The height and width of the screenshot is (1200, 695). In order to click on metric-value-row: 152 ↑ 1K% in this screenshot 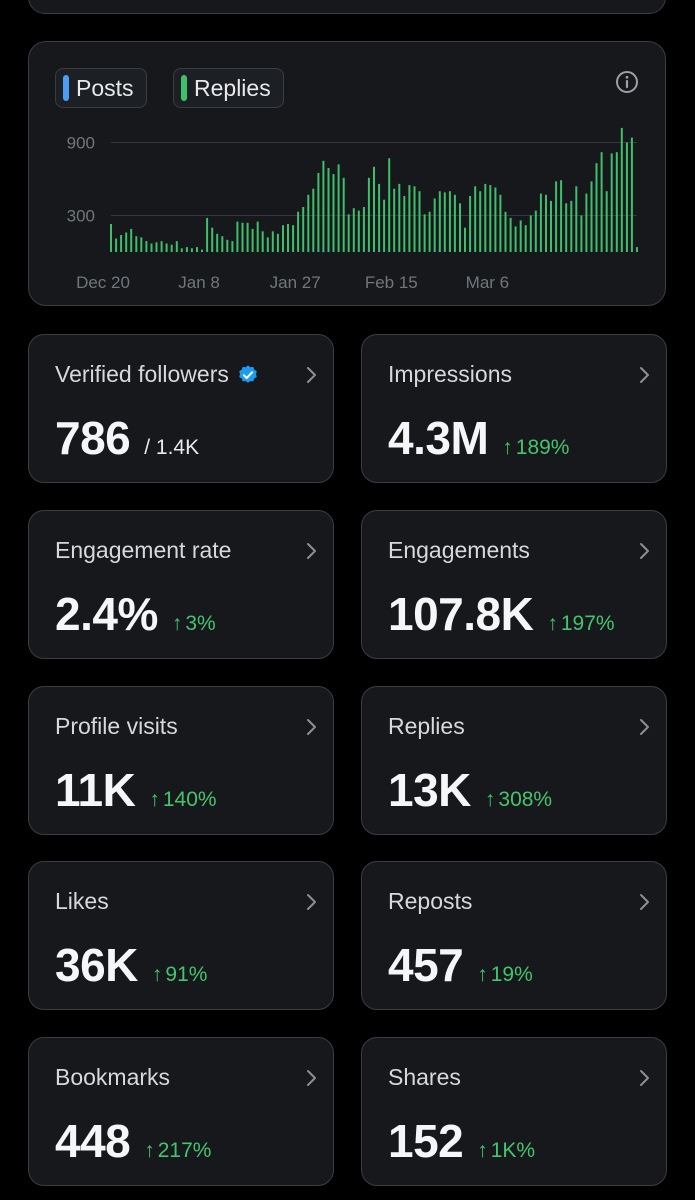, I will do `click(461, 1141)`.